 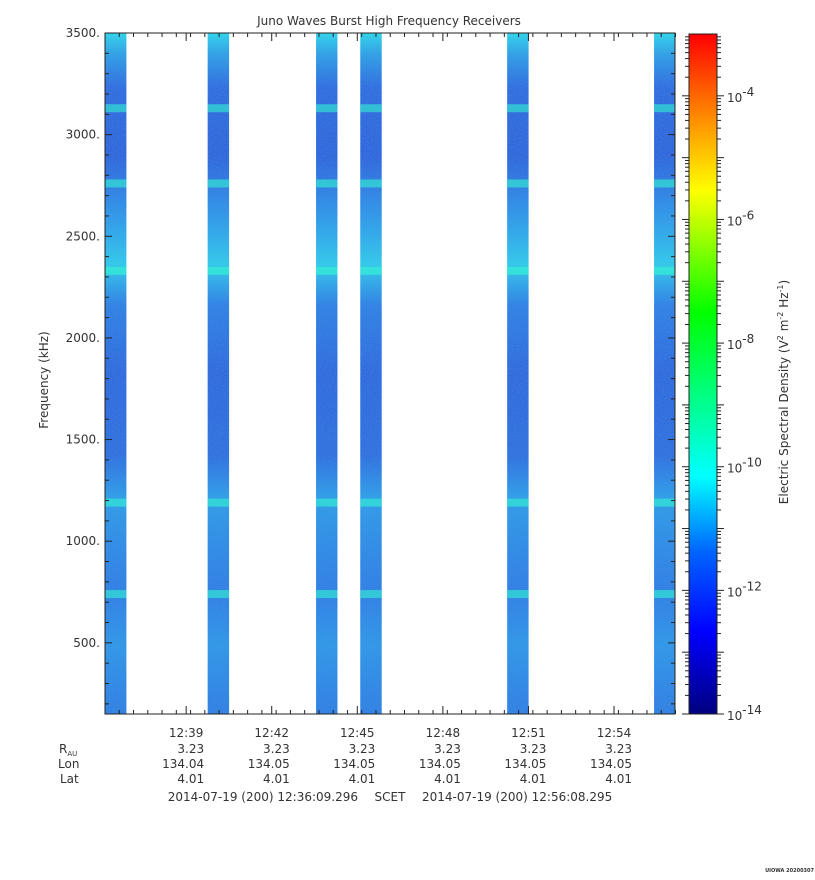 I want to click on y-tick-label: 3500., so click(x=83, y=33).